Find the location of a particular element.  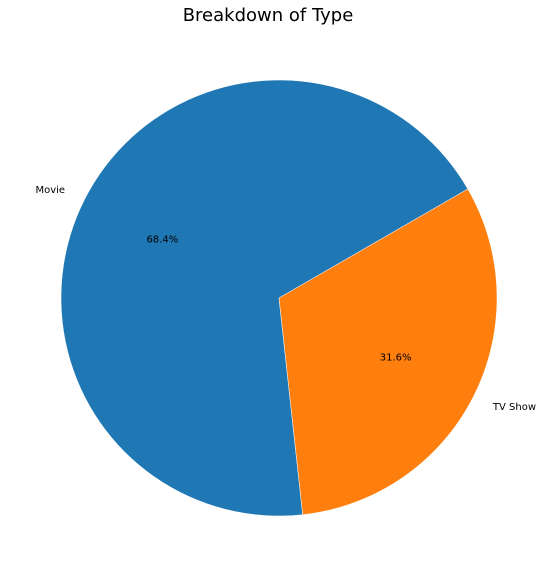

slice-percent-tv-show: 31.6% is located at coordinates (396, 358).